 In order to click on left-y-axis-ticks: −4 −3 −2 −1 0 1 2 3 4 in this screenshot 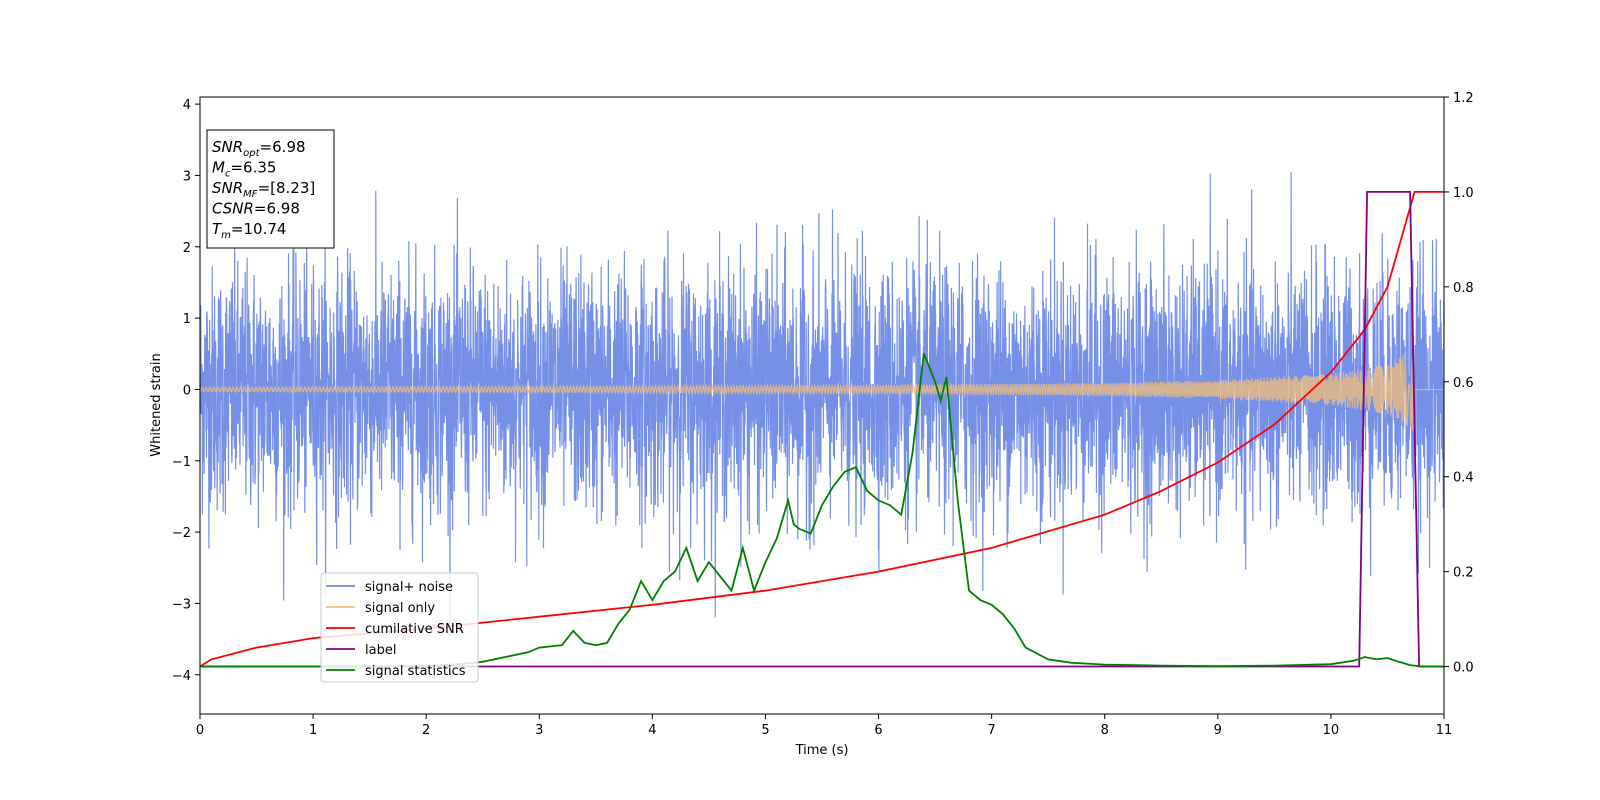, I will do `click(186, 391)`.